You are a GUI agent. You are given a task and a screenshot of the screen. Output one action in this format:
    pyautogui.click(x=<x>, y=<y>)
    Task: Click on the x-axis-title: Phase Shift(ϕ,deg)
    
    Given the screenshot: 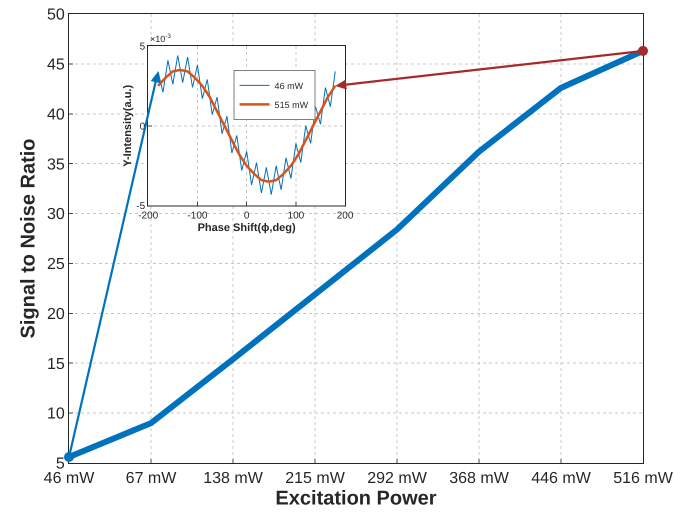 What is the action you would take?
    pyautogui.click(x=247, y=228)
    